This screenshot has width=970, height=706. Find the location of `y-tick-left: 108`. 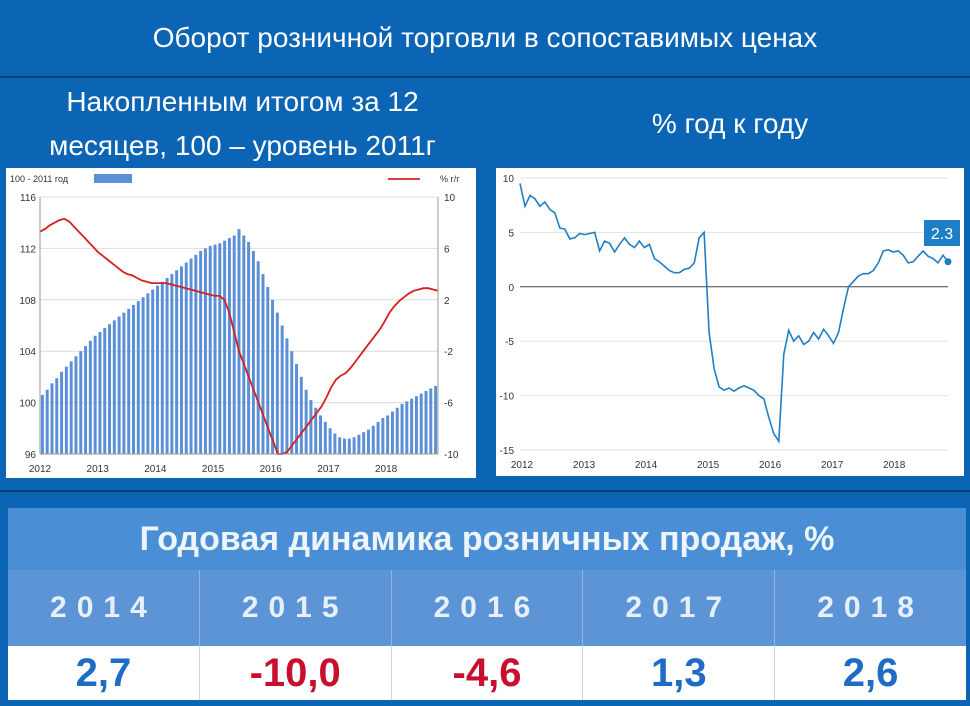

y-tick-left: 108 is located at coordinates (27, 301).